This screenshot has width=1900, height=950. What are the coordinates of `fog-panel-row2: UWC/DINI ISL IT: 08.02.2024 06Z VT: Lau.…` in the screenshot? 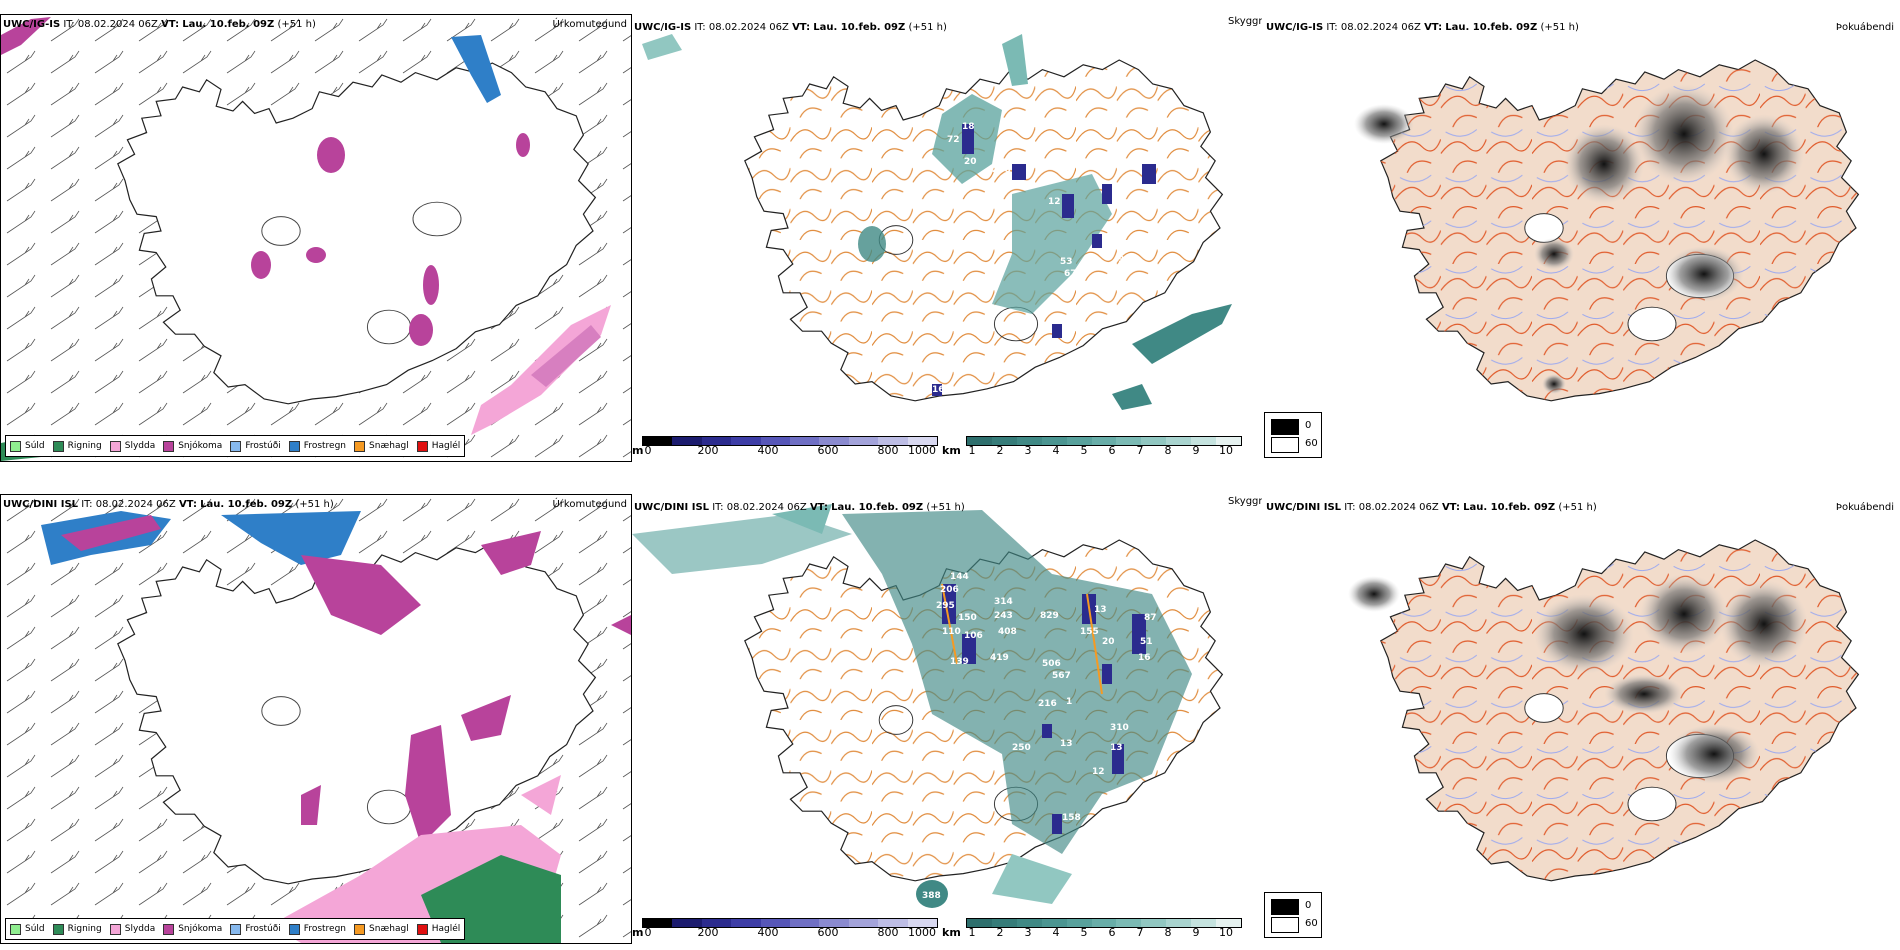 It's located at (1582, 693).